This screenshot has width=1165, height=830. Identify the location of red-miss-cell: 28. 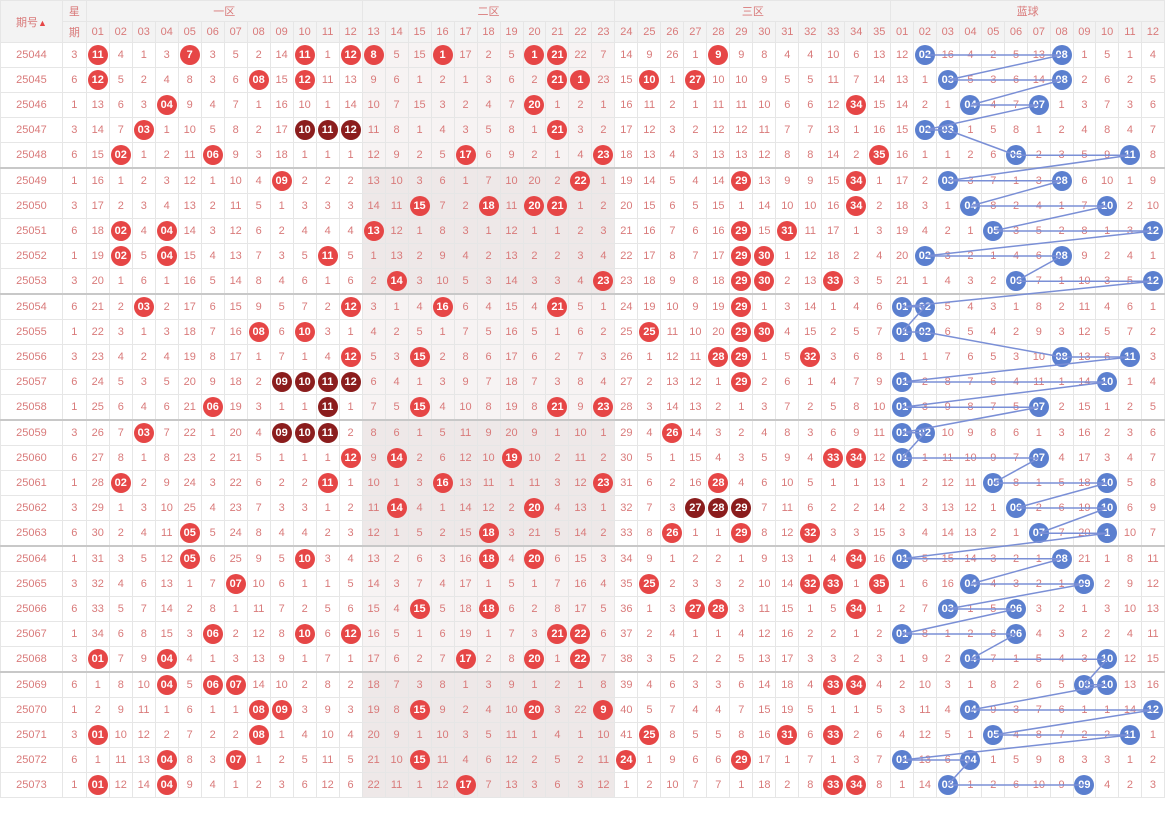
(626, 407).